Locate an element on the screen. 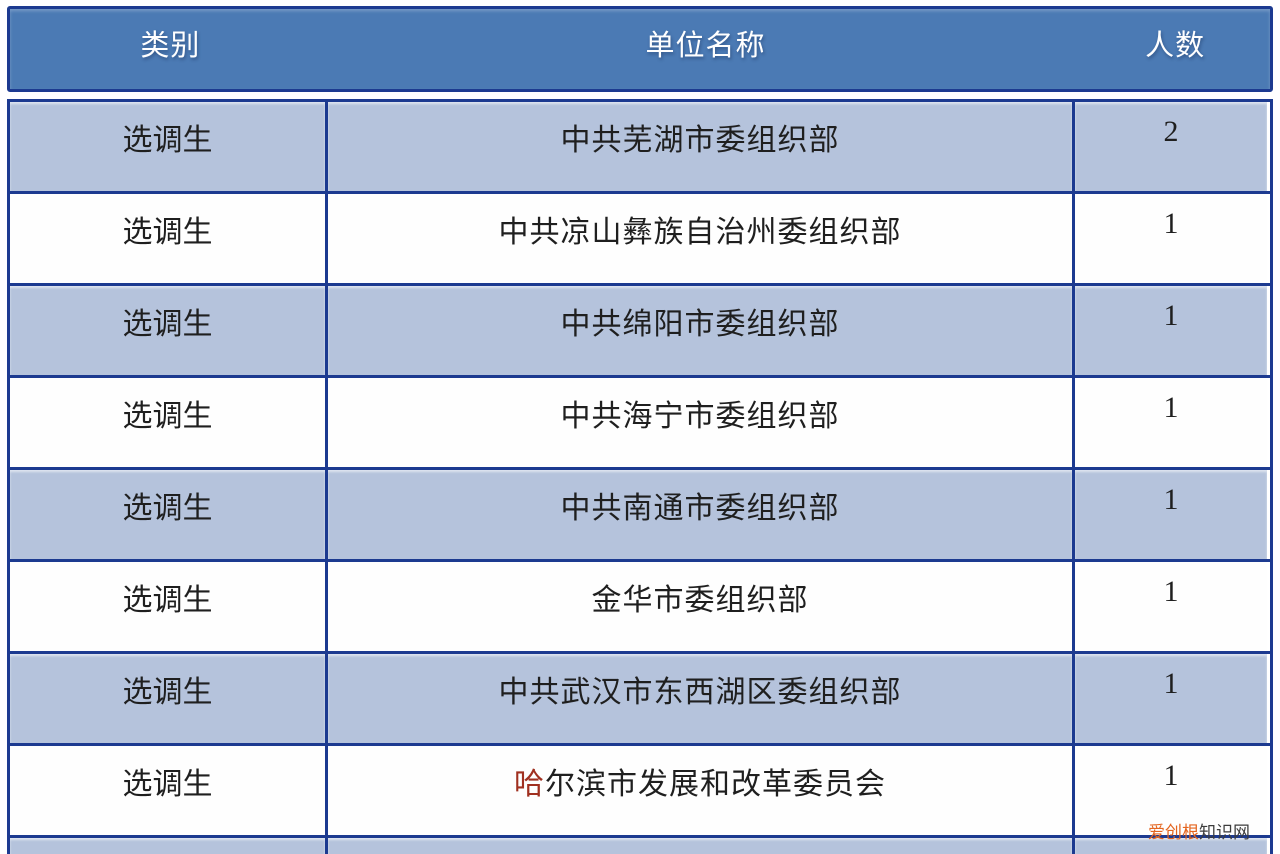 Image resolution: width=1280 pixels, height=854 pixels. cell-unit-name: 金华市委组织部 is located at coordinates (701, 606).